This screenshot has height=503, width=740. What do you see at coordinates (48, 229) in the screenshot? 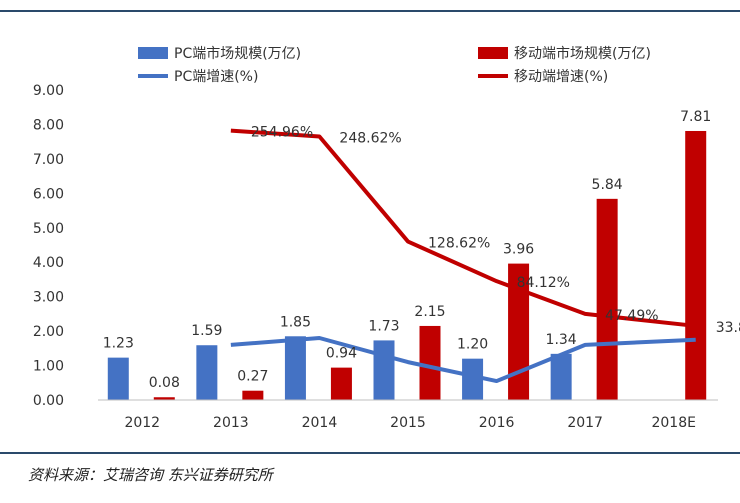
I see `y-tick-label: 5.00` at bounding box center [48, 229].